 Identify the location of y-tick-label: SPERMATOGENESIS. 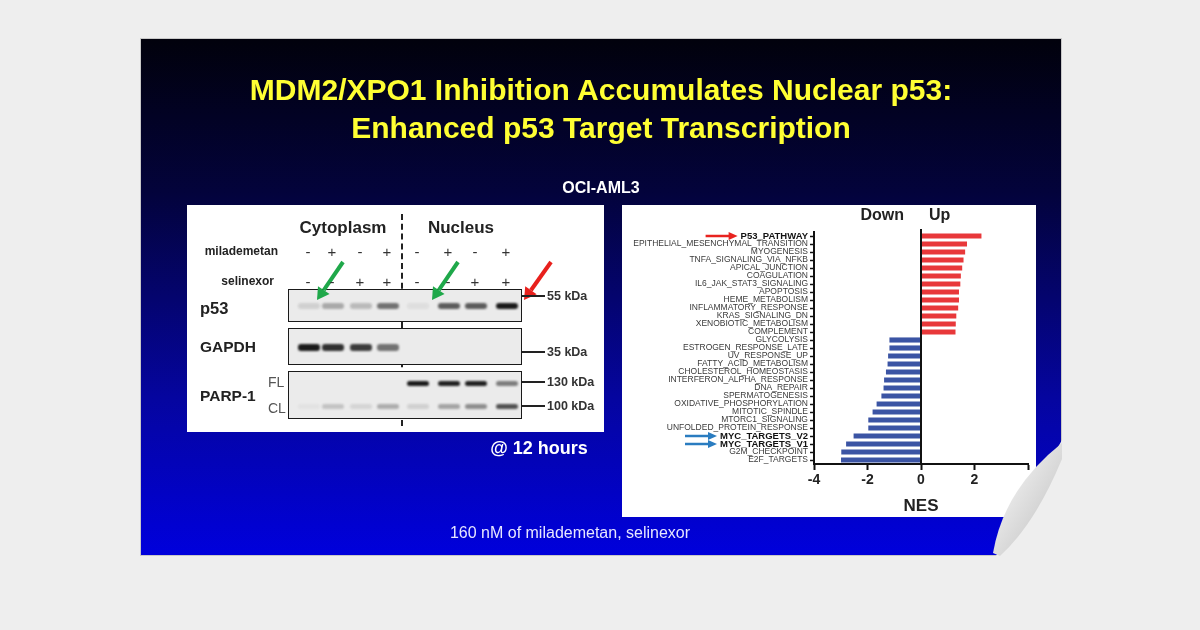
(766, 395).